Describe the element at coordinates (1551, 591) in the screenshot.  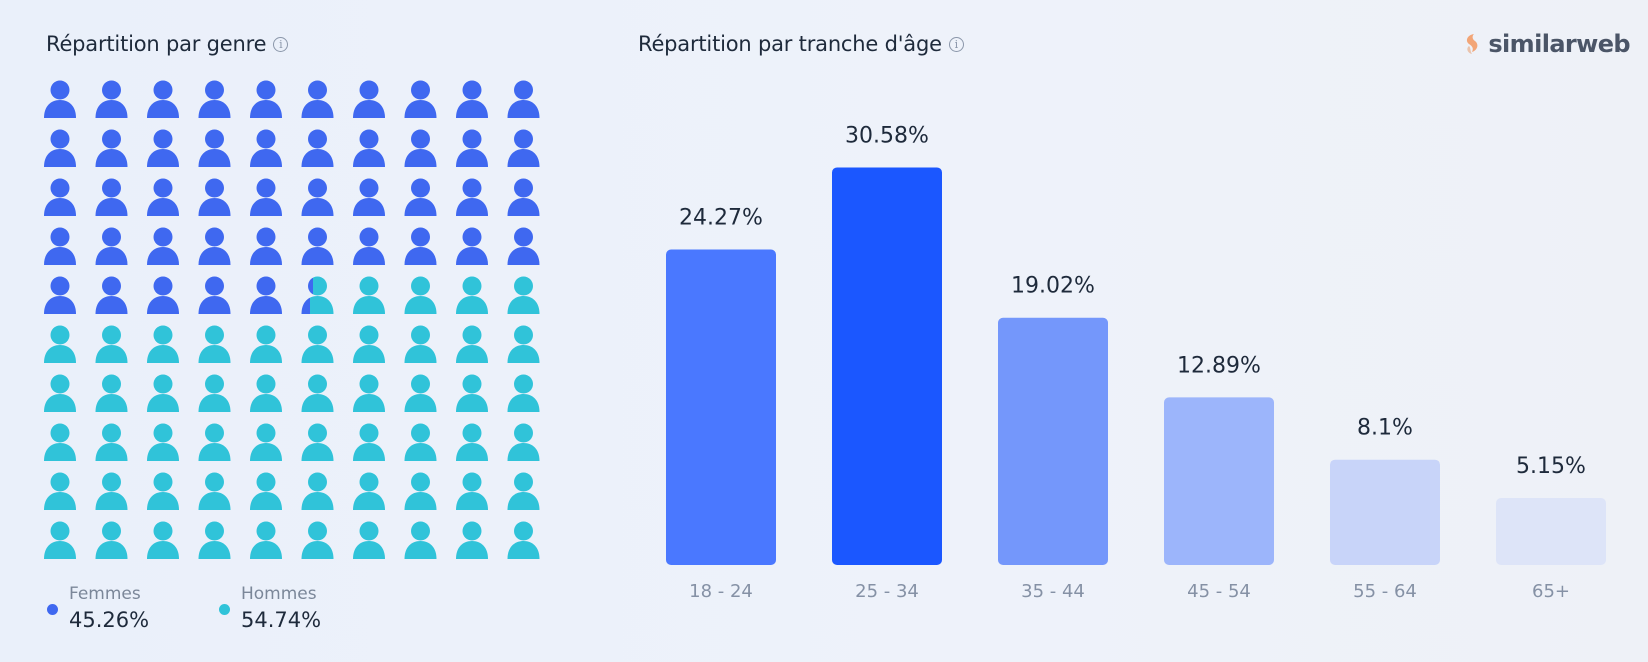
I see `age-category-label: 65+` at that location.